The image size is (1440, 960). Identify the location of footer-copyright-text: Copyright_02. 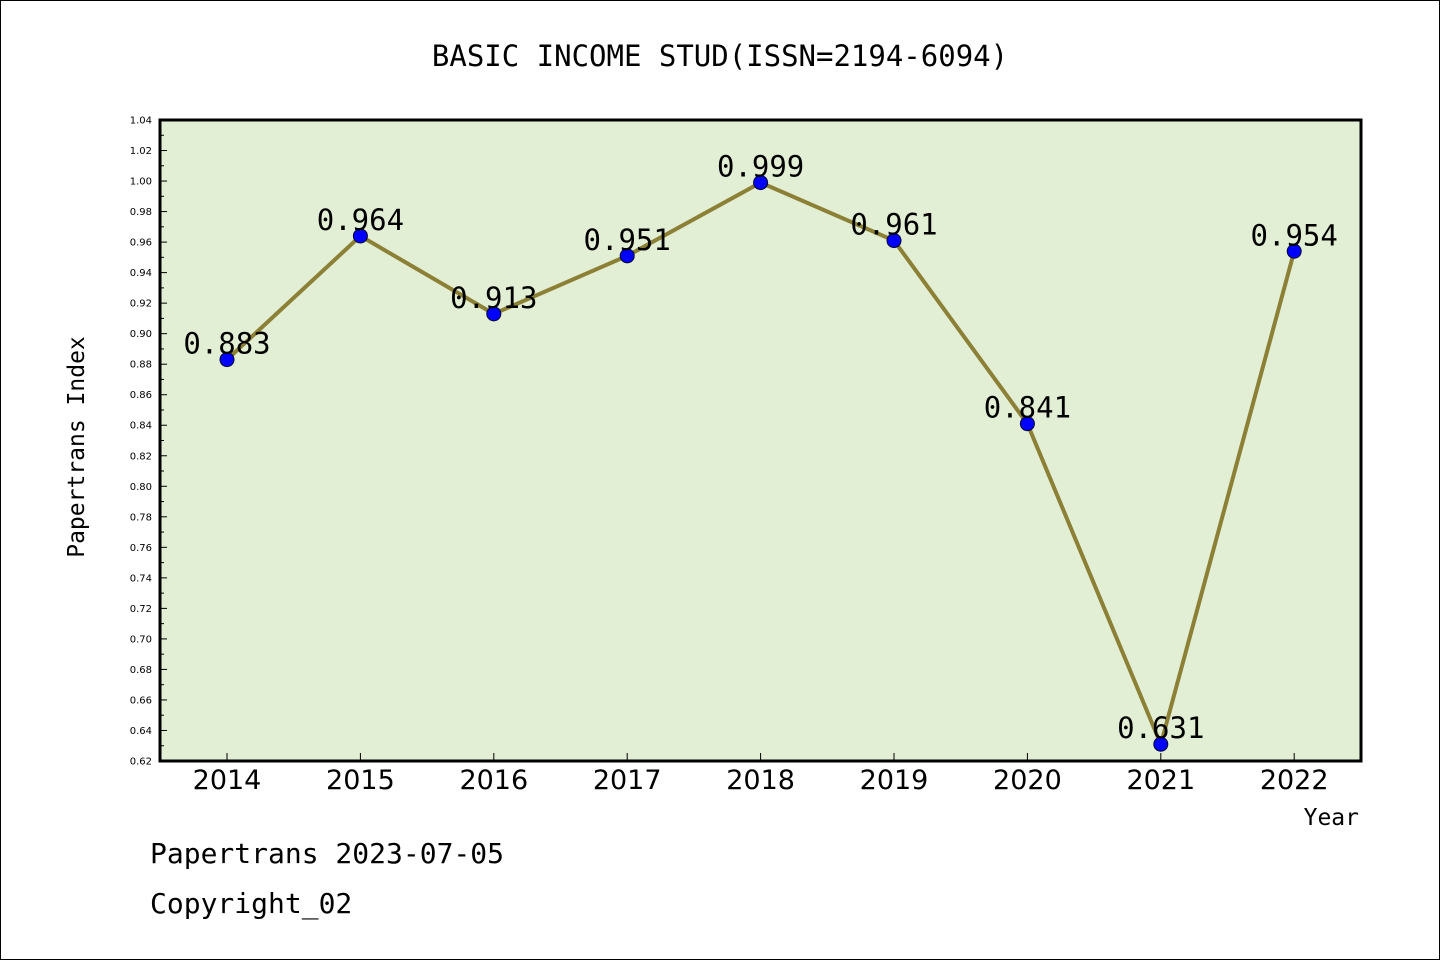
(251, 904).